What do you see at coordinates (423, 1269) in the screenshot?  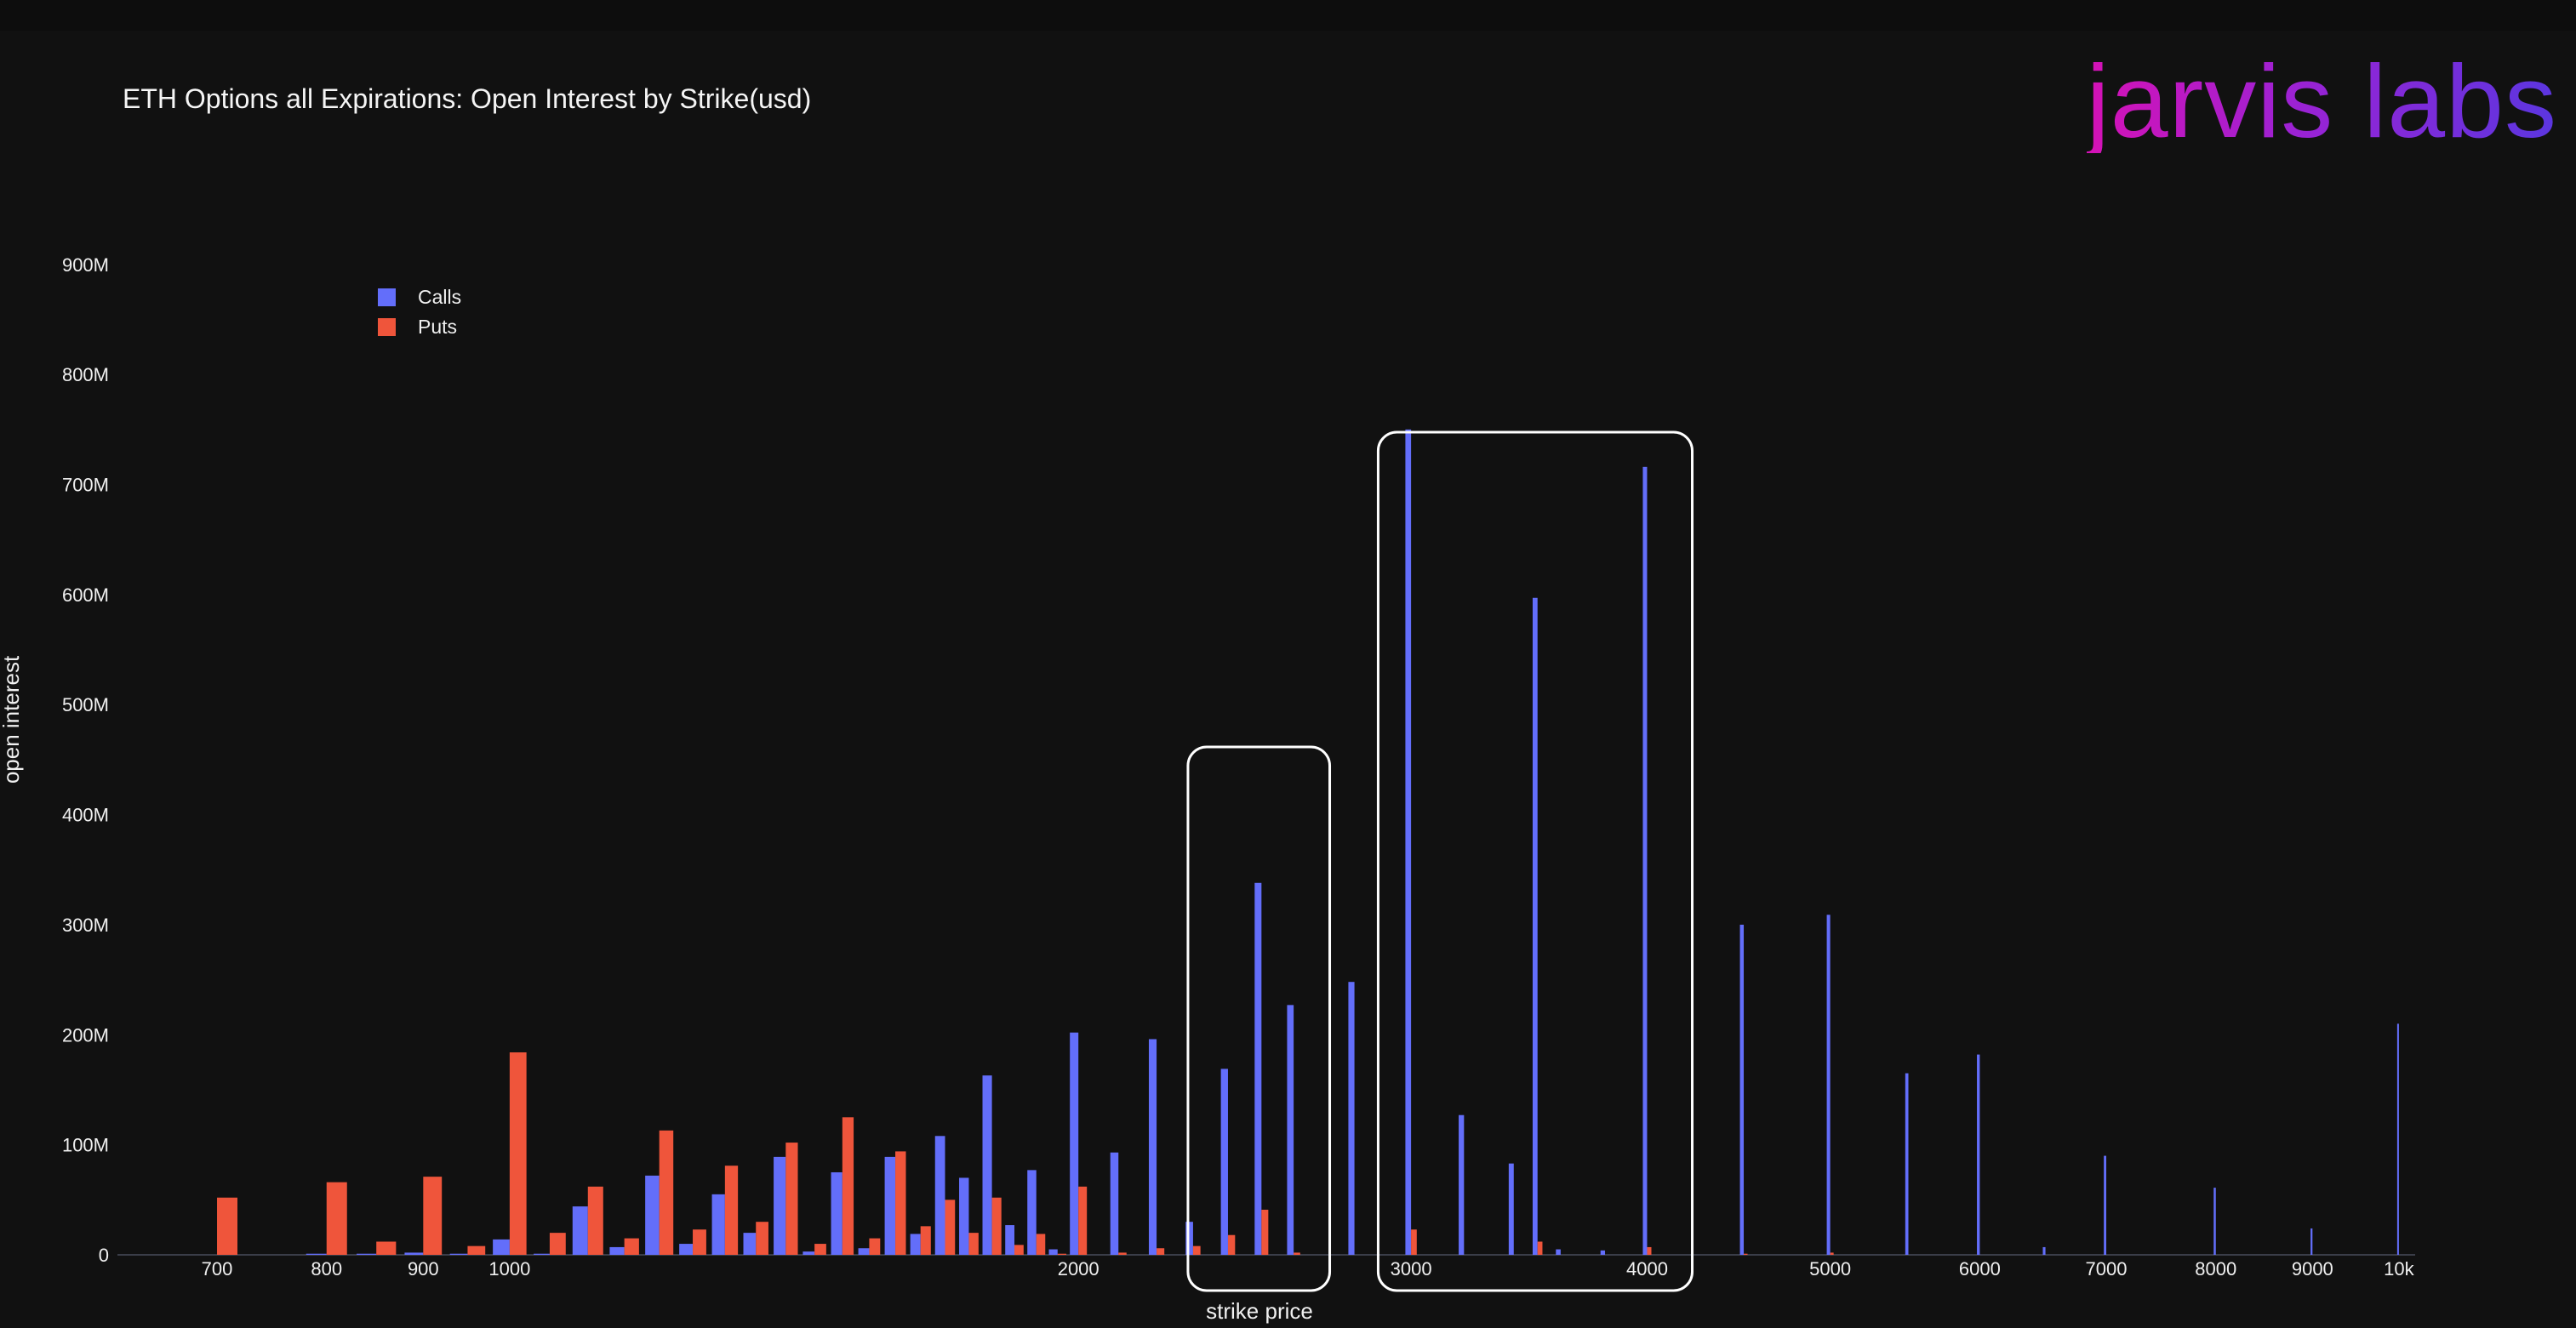 I see `x-tick-label: 900` at bounding box center [423, 1269].